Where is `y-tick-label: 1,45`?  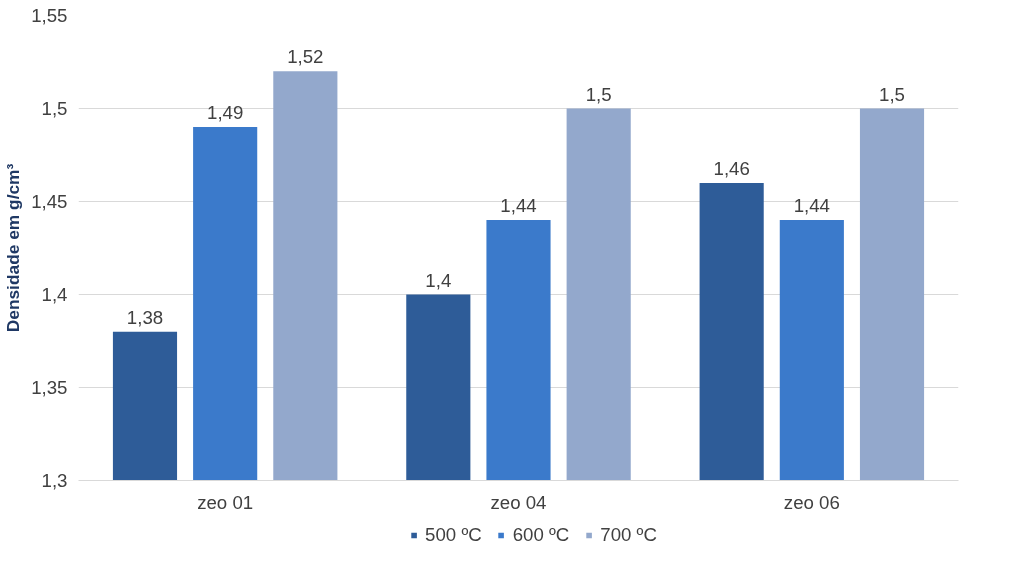
y-tick-label: 1,45 is located at coordinates (49, 201).